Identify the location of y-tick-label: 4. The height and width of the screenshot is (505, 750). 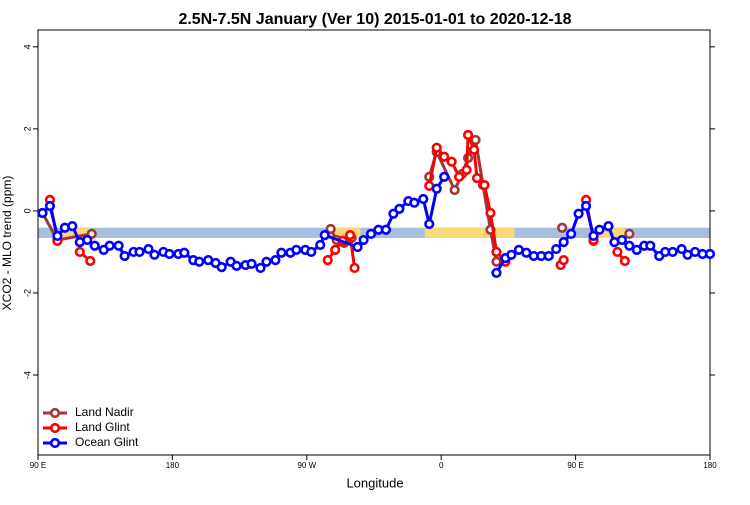
(27, 46).